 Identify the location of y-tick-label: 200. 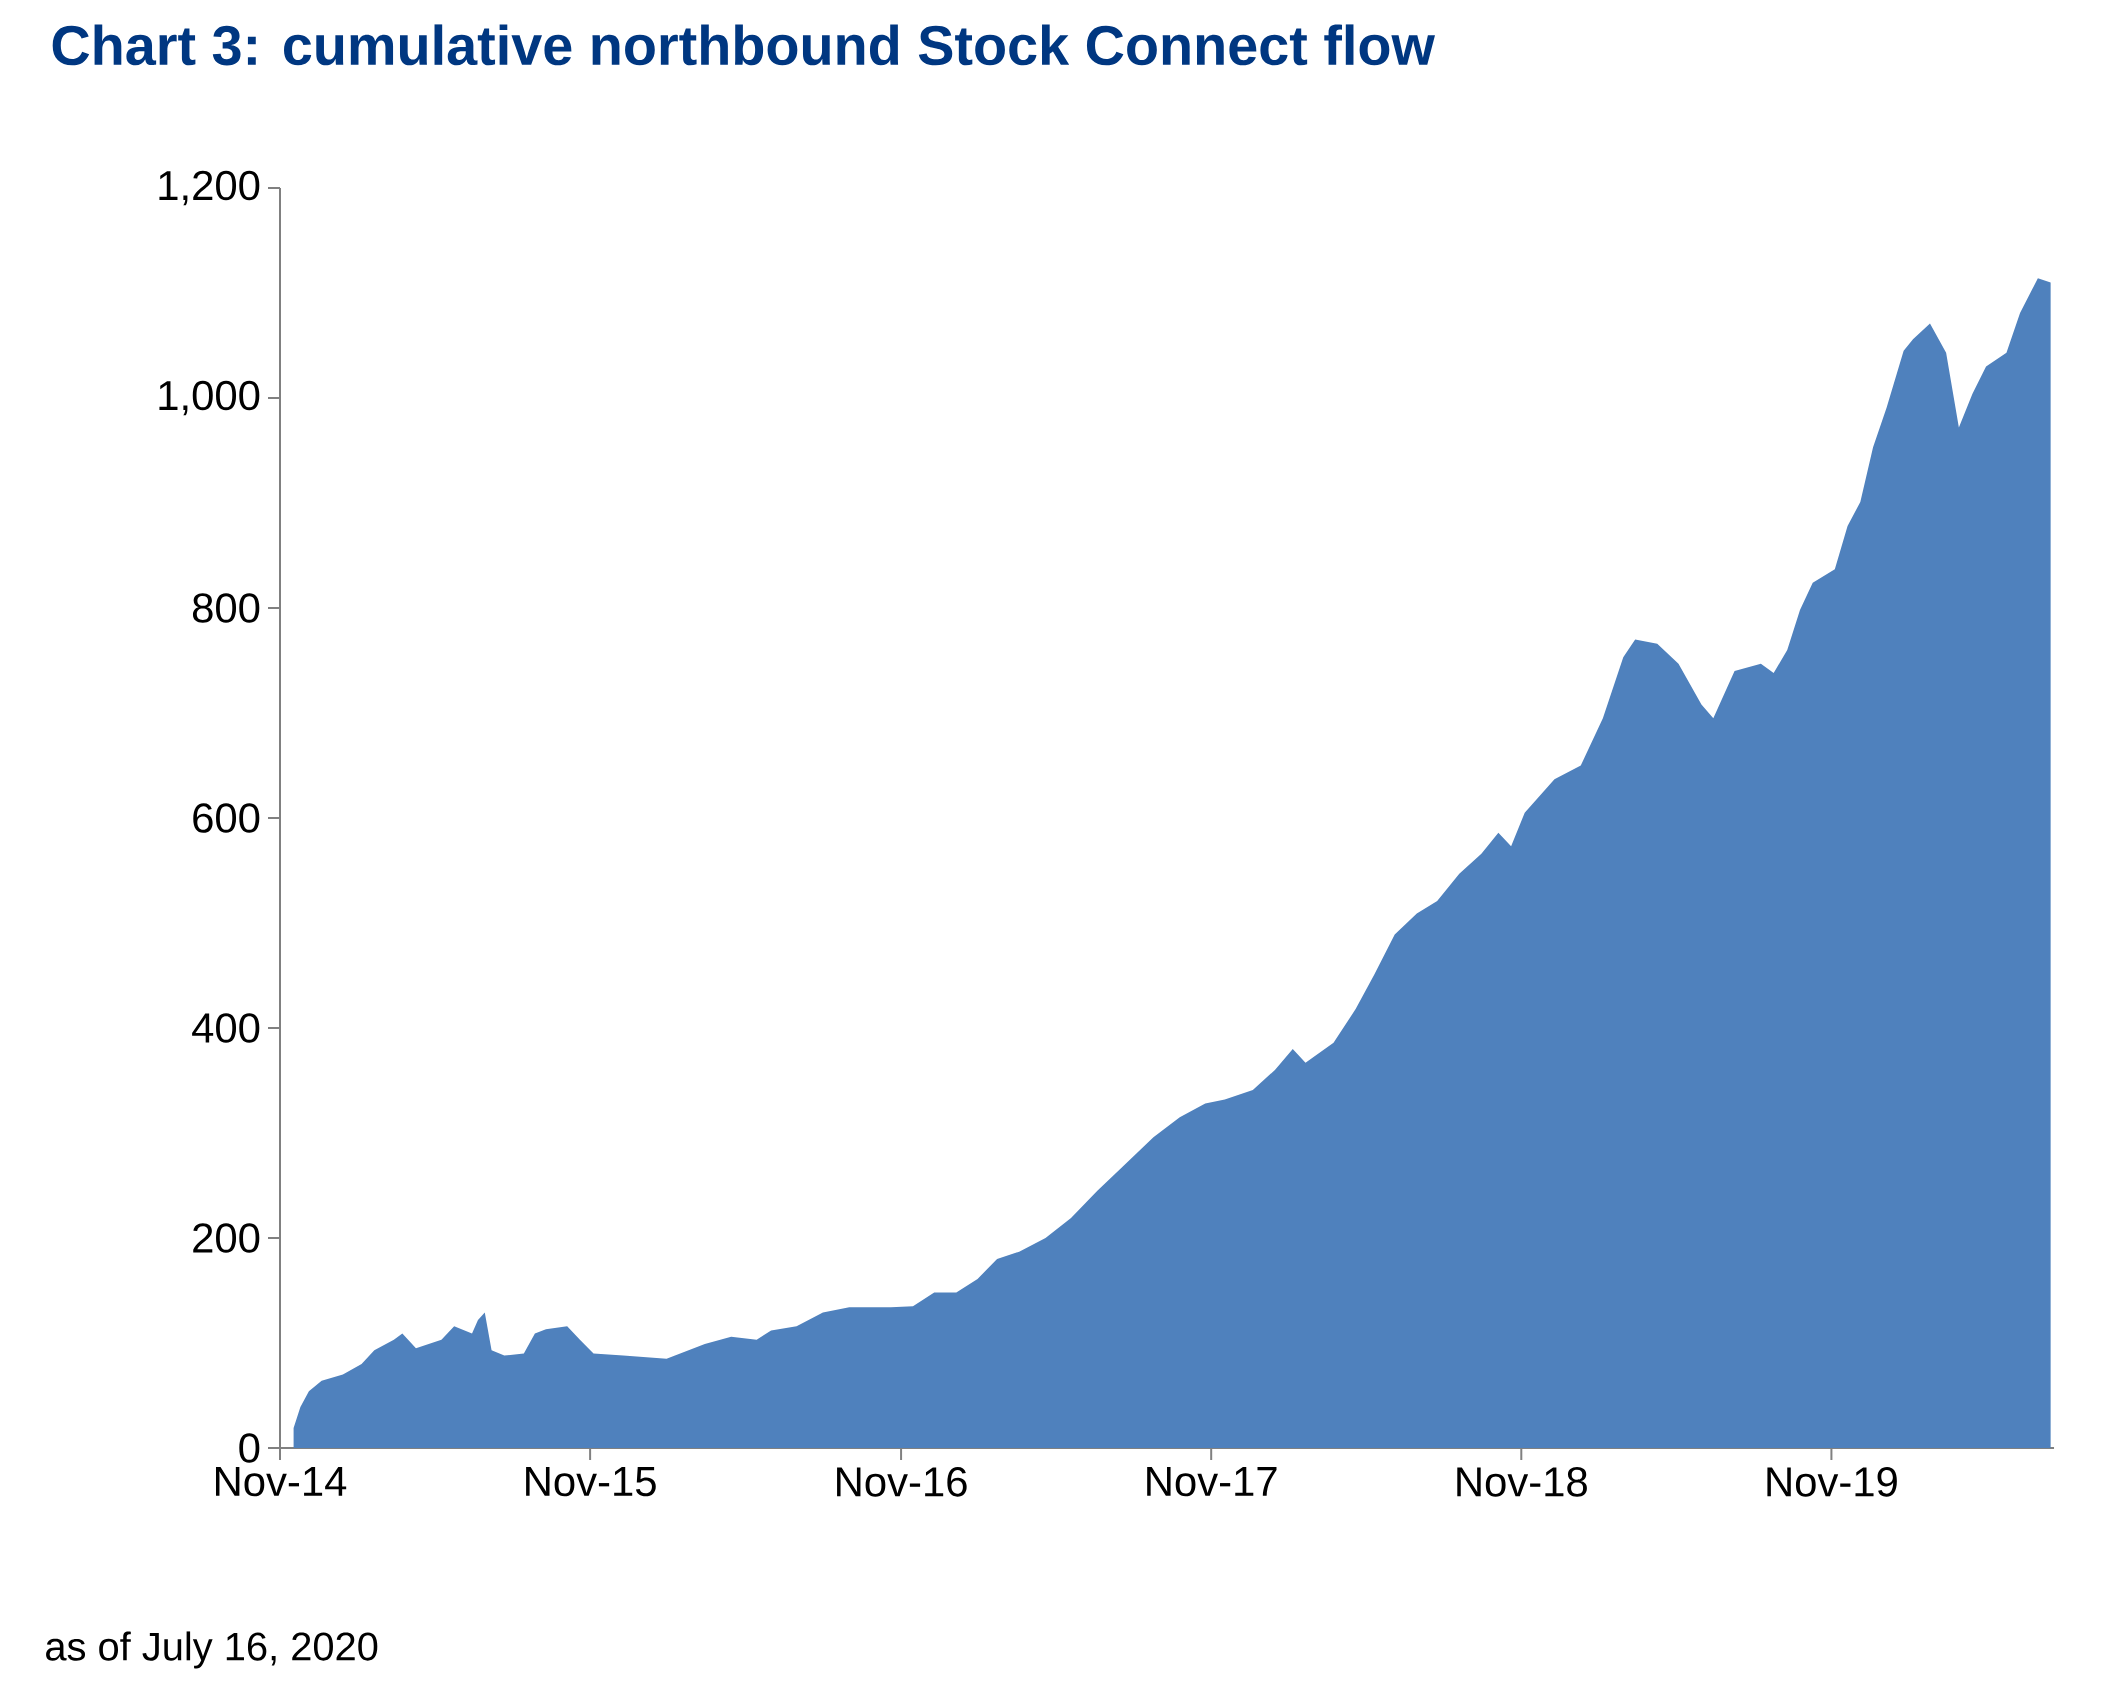
(226, 1238).